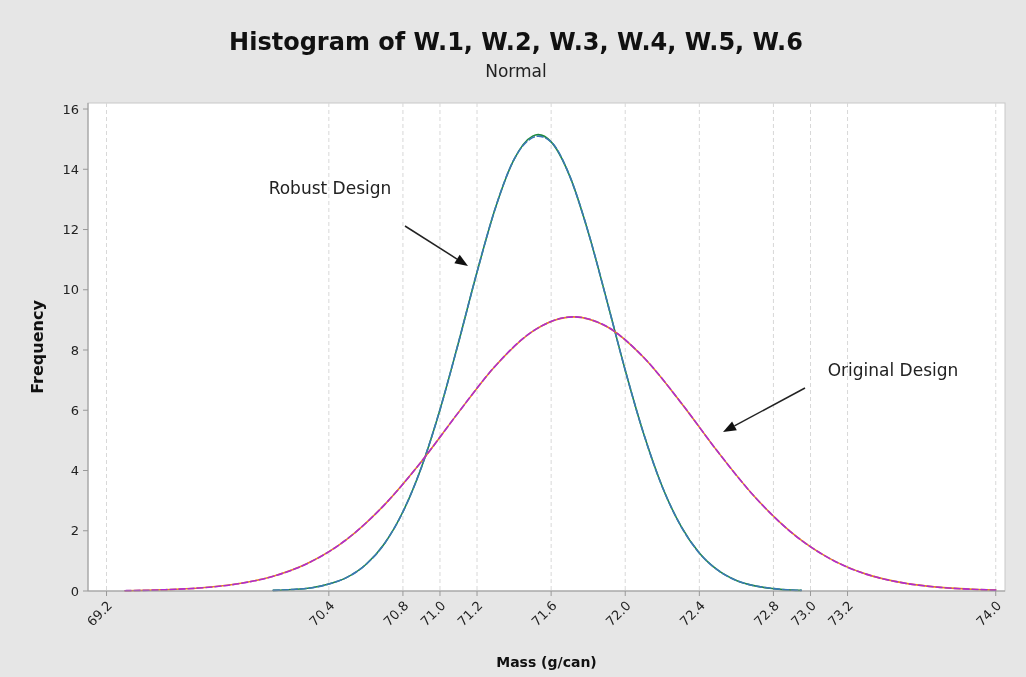  I want to click on y-tick-label: 16, so click(70, 109).